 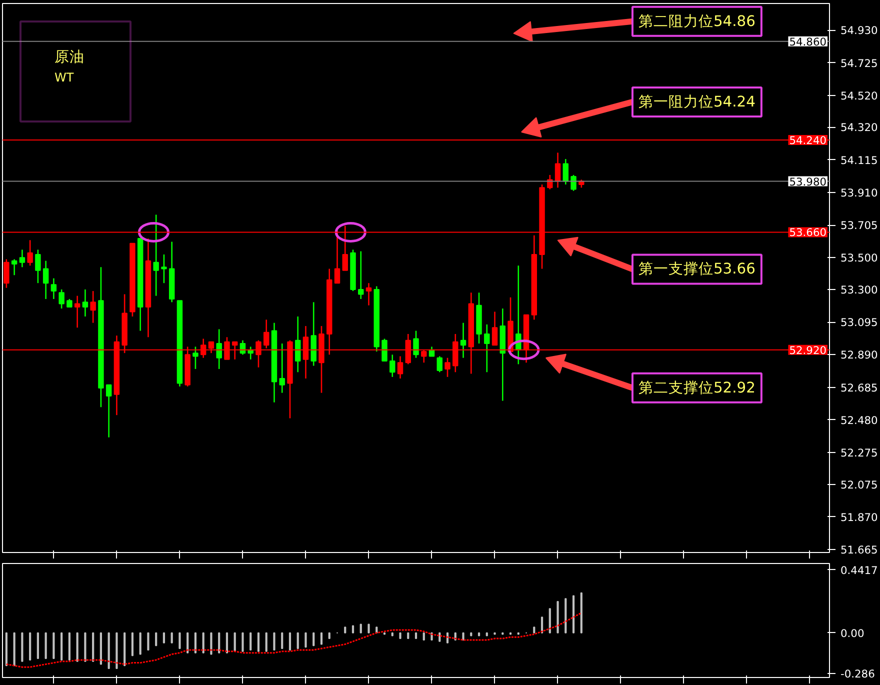 What do you see at coordinates (697, 269) in the screenshot?
I see `annotation: 第一支撑位53.66` at bounding box center [697, 269].